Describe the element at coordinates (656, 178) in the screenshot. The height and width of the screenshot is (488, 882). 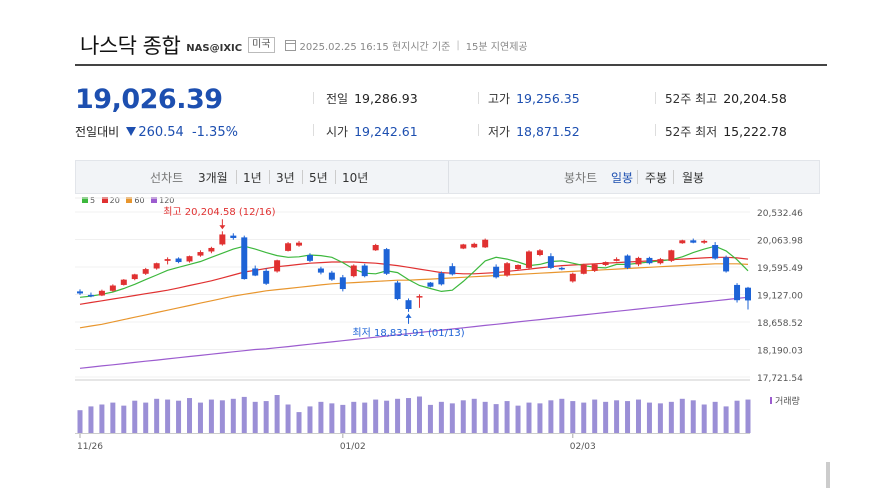
I see `weekly-candle-button: 주봉` at that location.